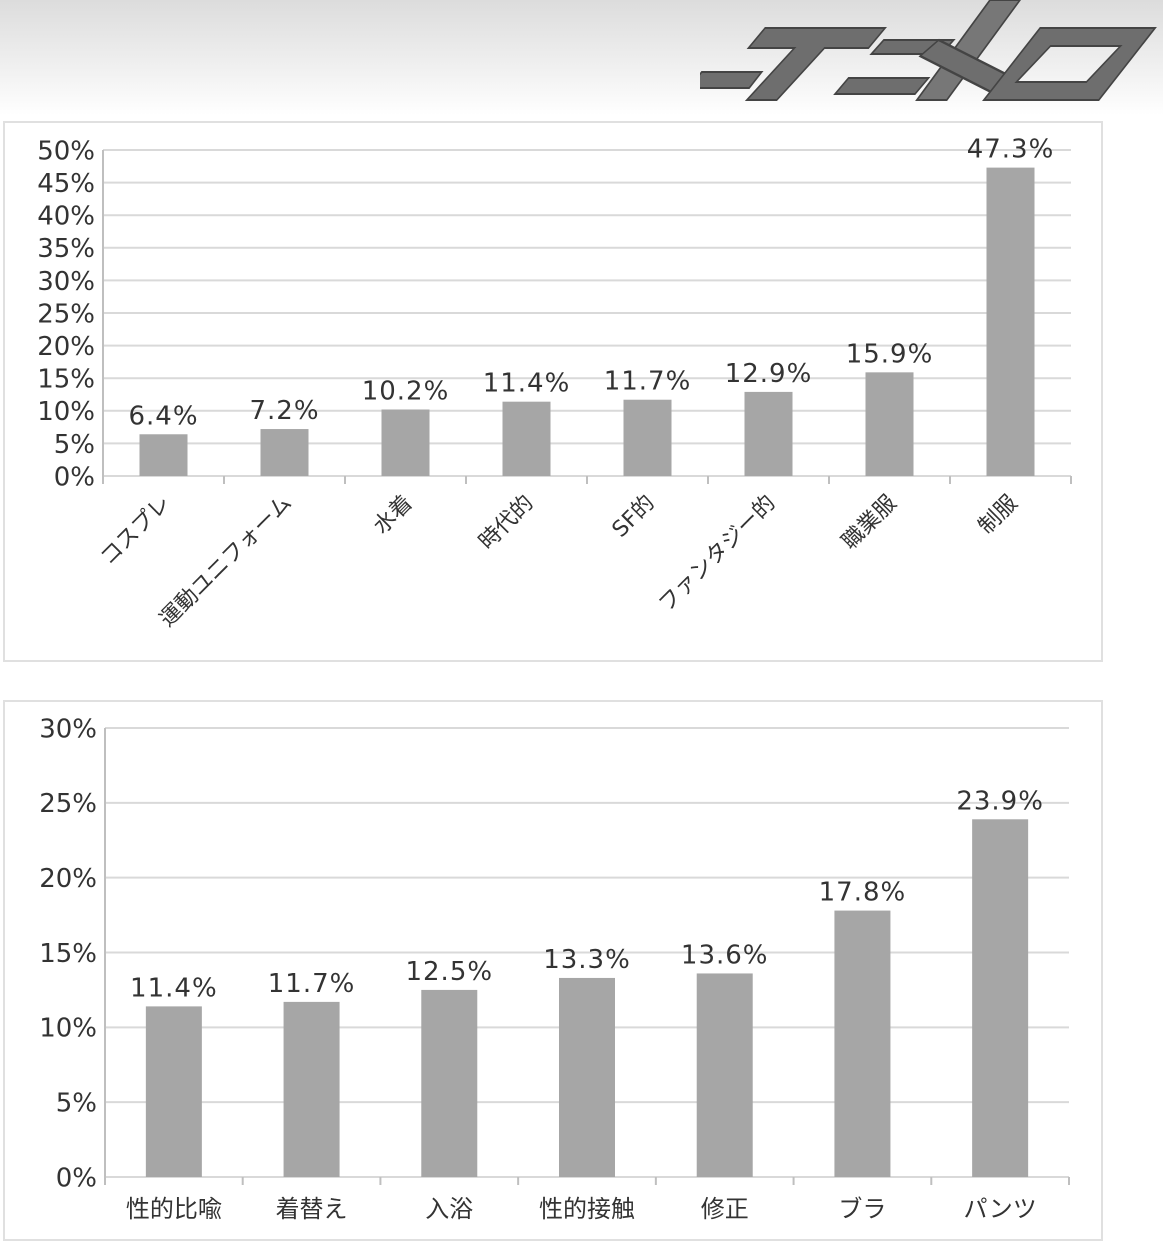 This screenshot has height=1253, width=1163. What do you see at coordinates (587, 1209) in the screenshot?
I see `x-category-label: 性的接触` at bounding box center [587, 1209].